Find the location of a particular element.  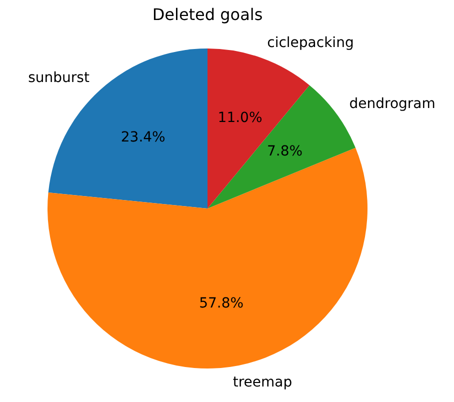

data-label: 57.8% is located at coordinates (221, 304).